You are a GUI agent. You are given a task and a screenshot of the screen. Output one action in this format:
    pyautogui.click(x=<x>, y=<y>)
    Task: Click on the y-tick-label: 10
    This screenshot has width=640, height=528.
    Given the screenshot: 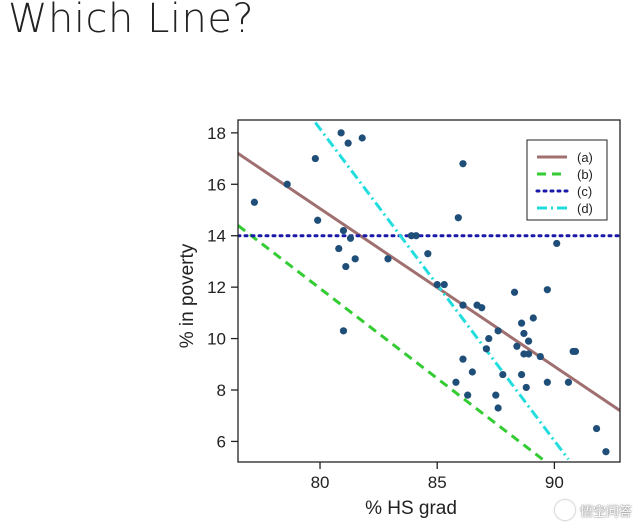 What is the action you would take?
    pyautogui.click(x=216, y=339)
    